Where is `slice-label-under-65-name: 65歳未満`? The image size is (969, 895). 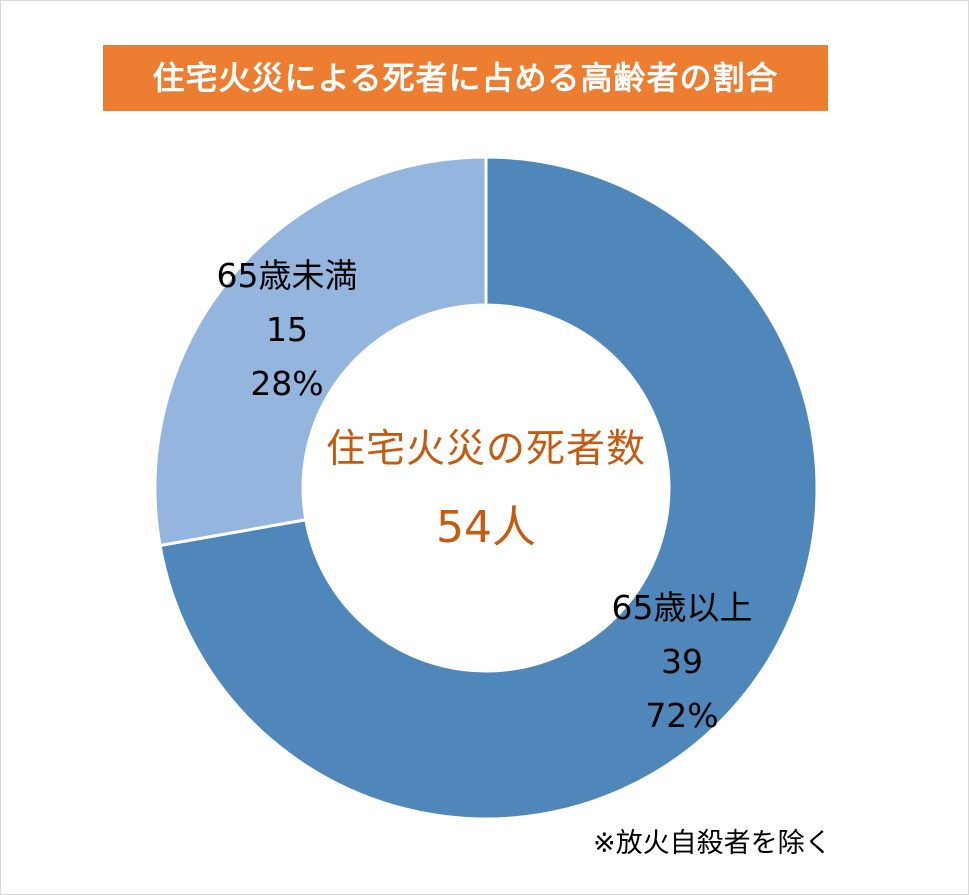
slice-label-under-65-name: 65歳未満 is located at coordinates (287, 275).